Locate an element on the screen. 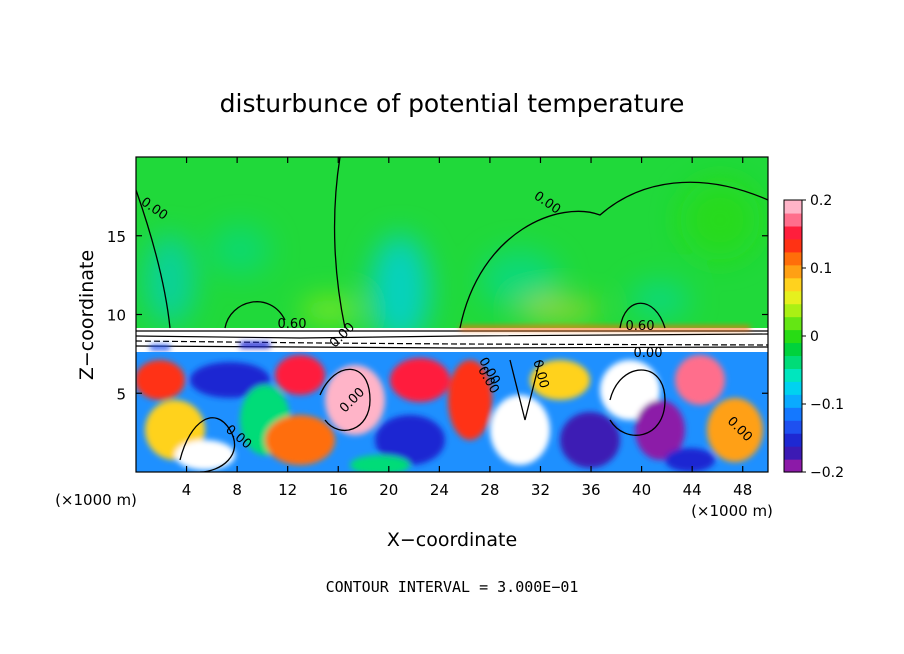 The width and height of the screenshot is (904, 654). x-tick-label: 12 is located at coordinates (287, 490).